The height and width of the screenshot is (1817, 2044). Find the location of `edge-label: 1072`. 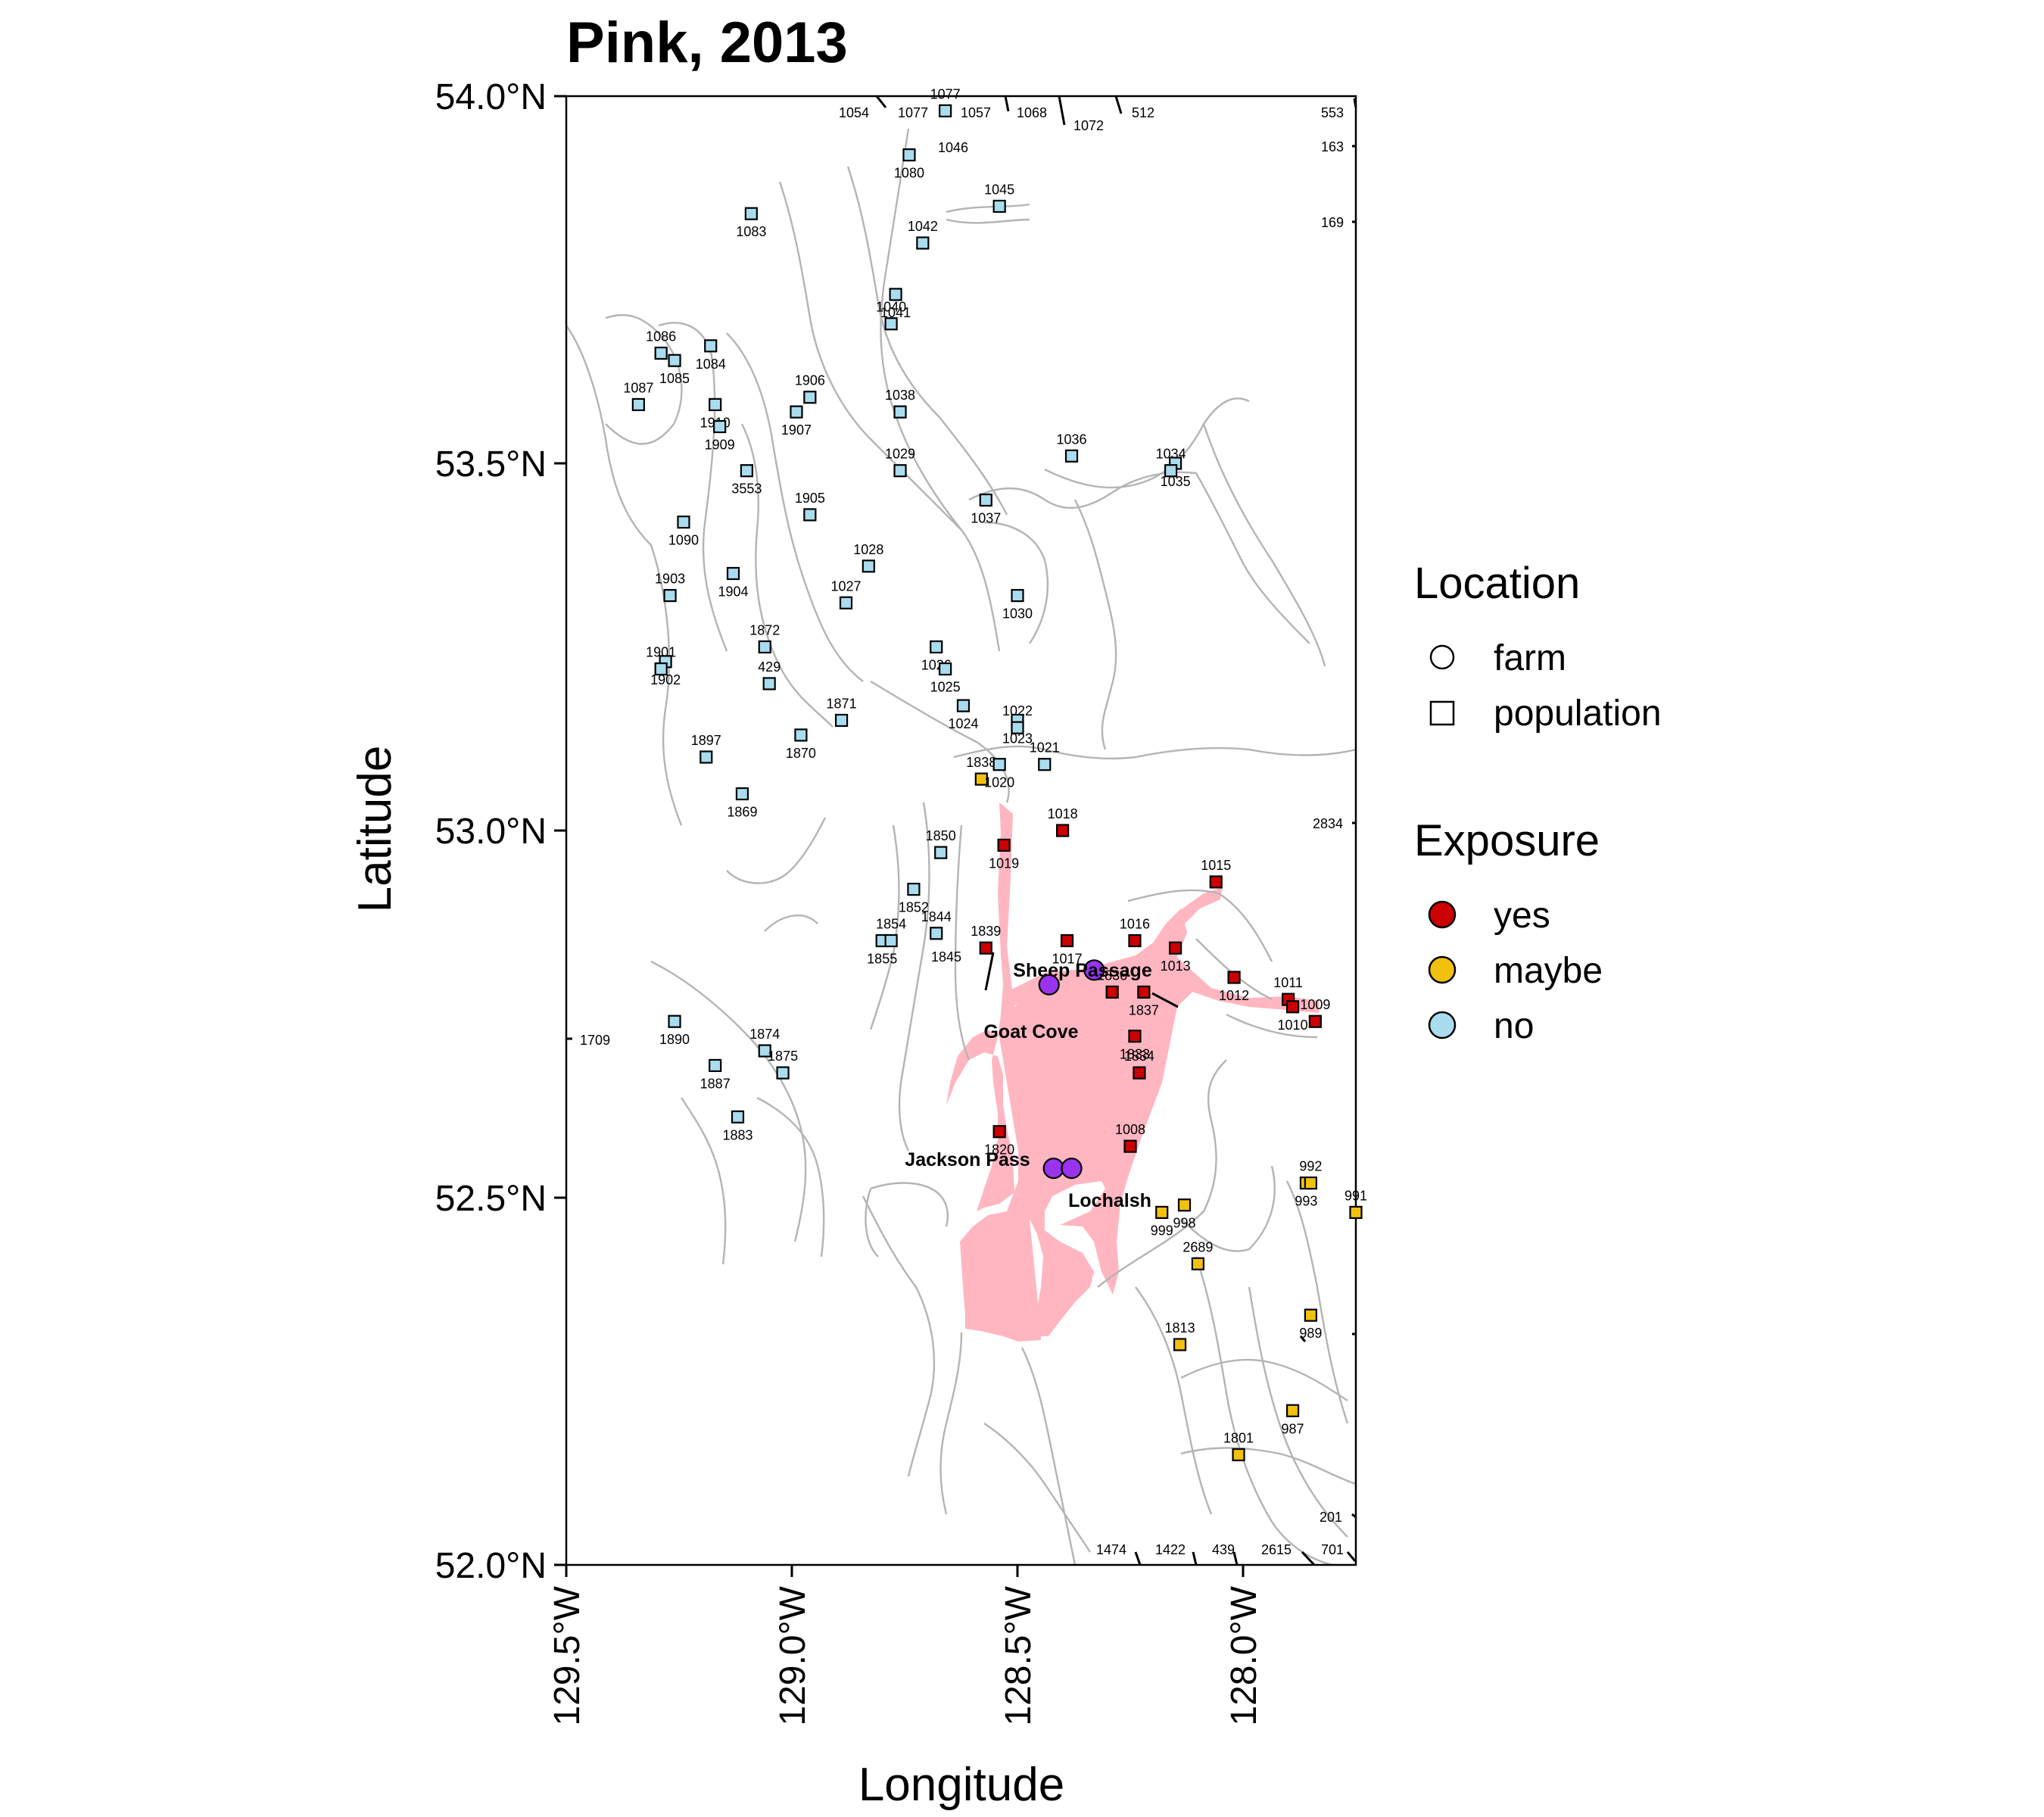

edge-label: 1072 is located at coordinates (1088, 125).